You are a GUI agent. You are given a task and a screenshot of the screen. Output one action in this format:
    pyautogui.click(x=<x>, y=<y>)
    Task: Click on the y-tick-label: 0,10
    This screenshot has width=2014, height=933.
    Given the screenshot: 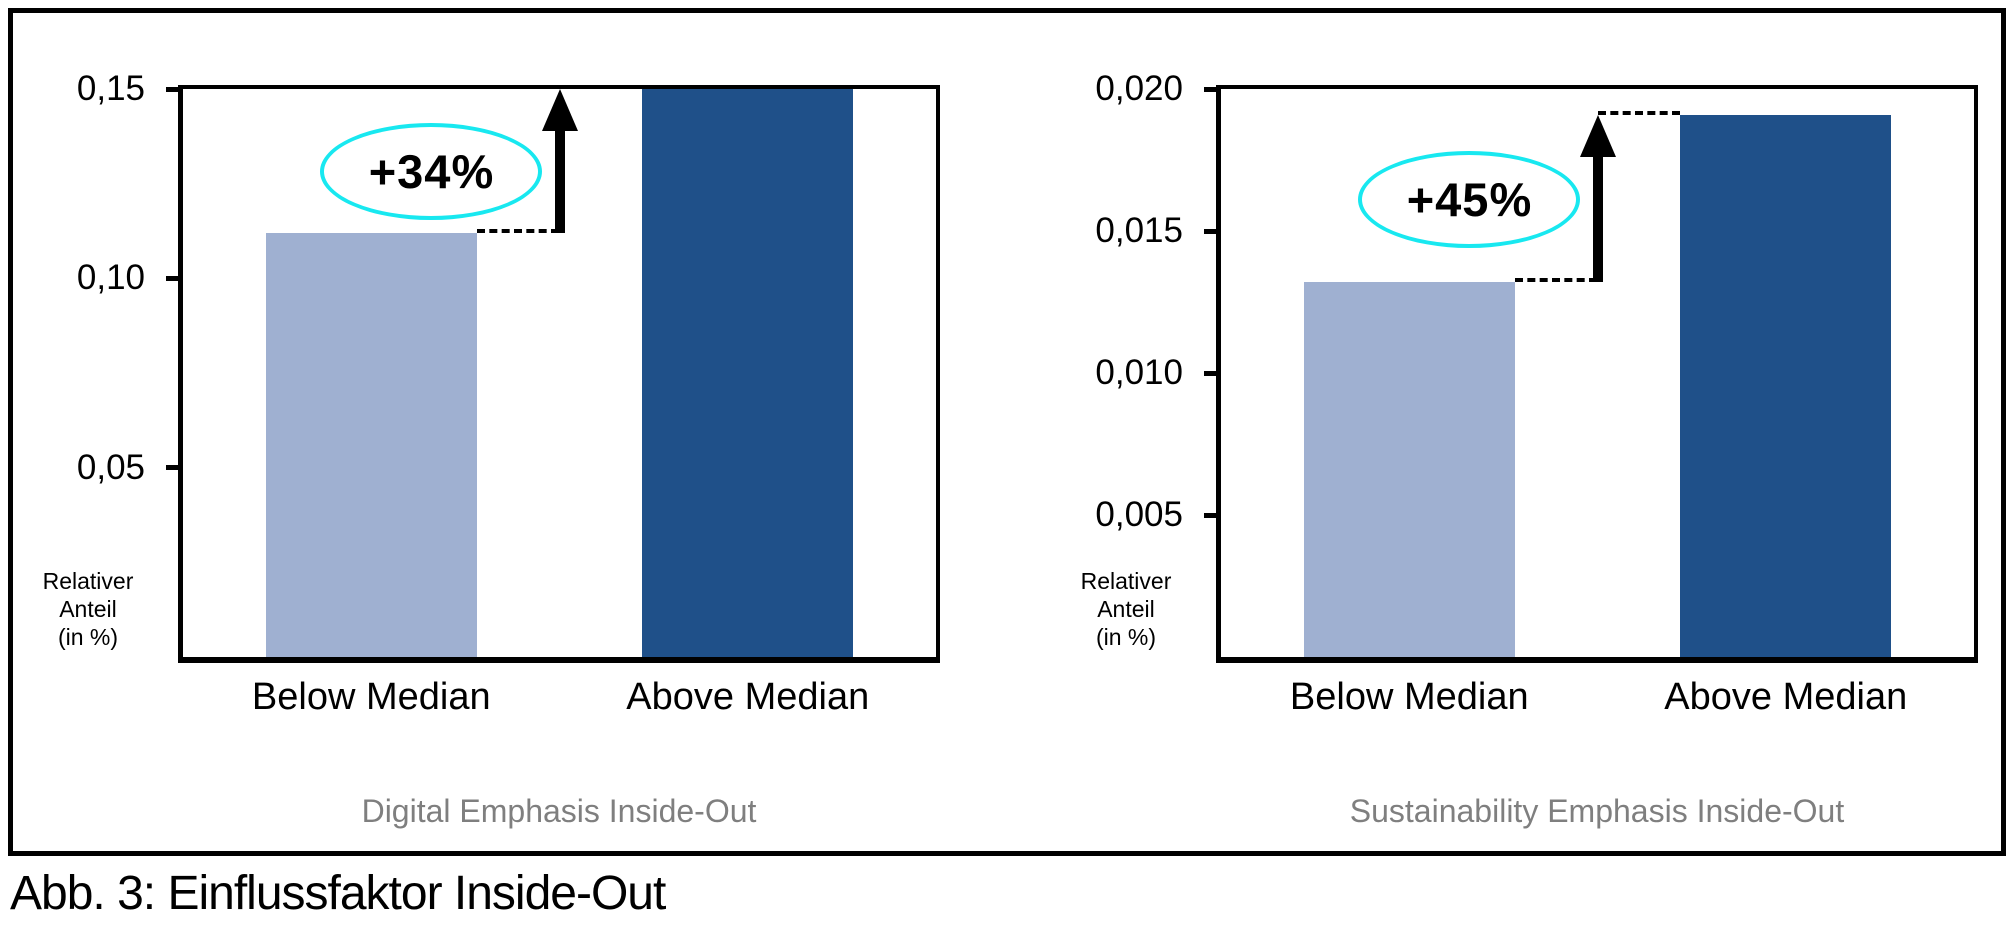 What is the action you would take?
    pyautogui.click(x=110, y=278)
    